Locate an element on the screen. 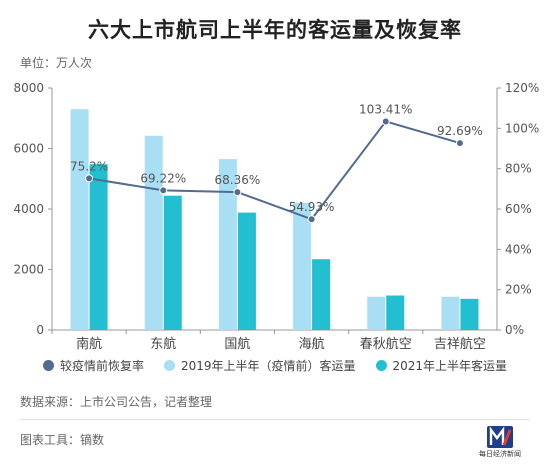 This screenshot has height=468, width=550. right-tick-label: 80% is located at coordinates (518, 169).